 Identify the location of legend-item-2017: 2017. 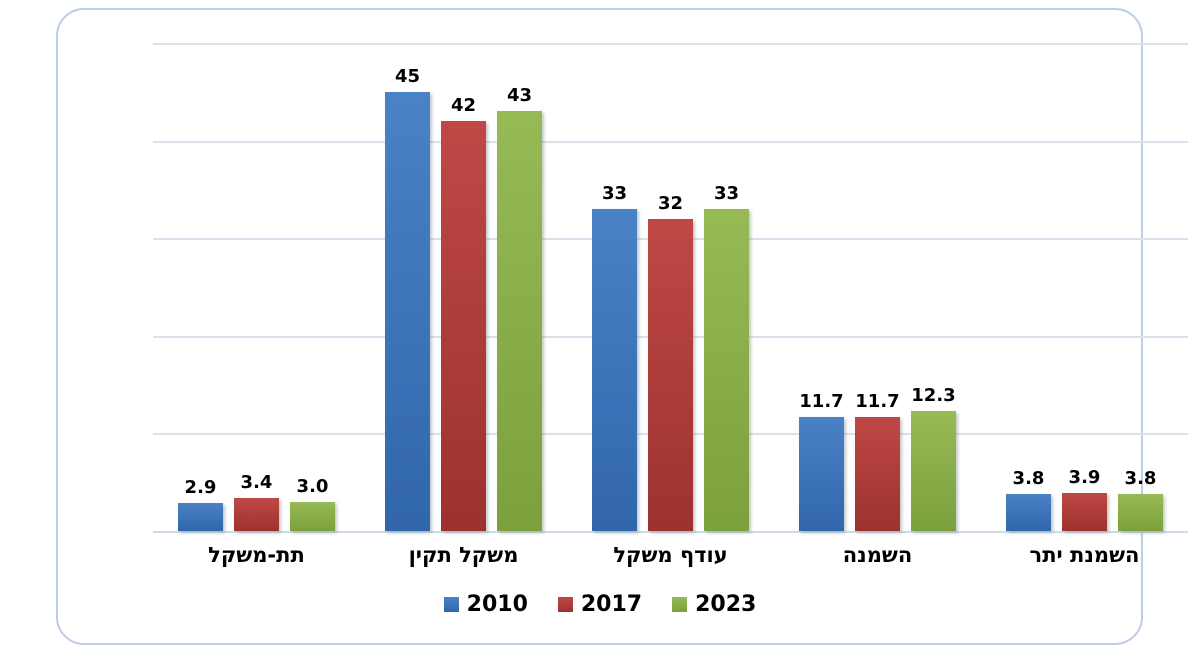
(600, 604).